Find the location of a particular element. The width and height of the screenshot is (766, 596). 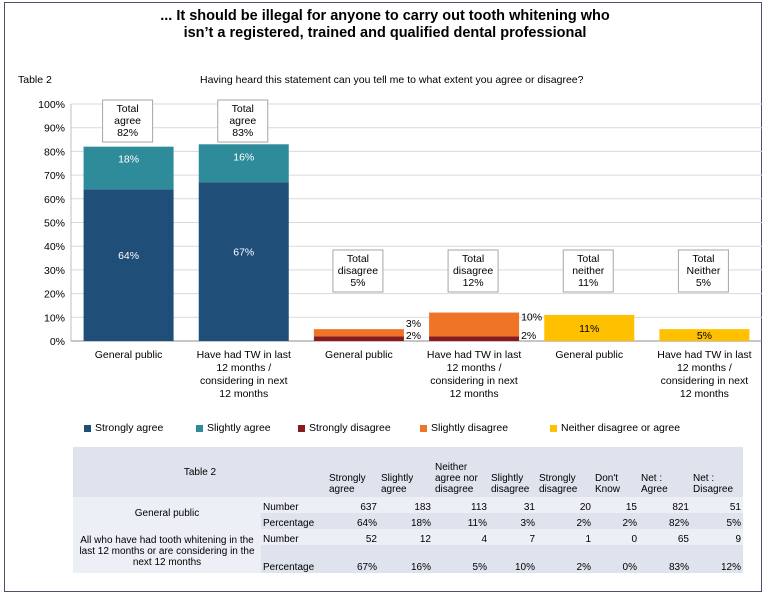

legend-label: Slightly agree is located at coordinates (239, 428).